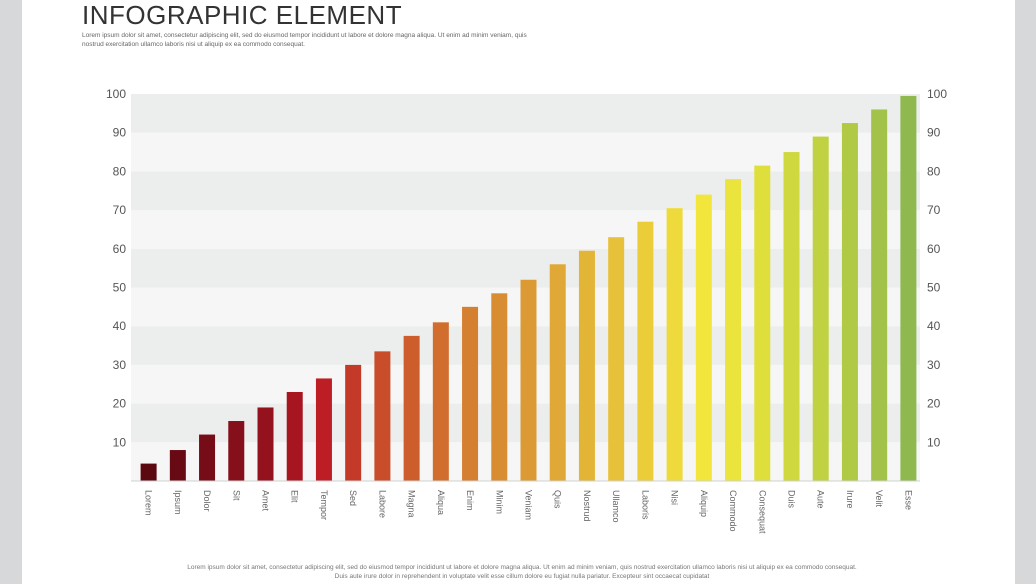 The image size is (1036, 584). I want to click on bar-dolor, so click(207, 457).